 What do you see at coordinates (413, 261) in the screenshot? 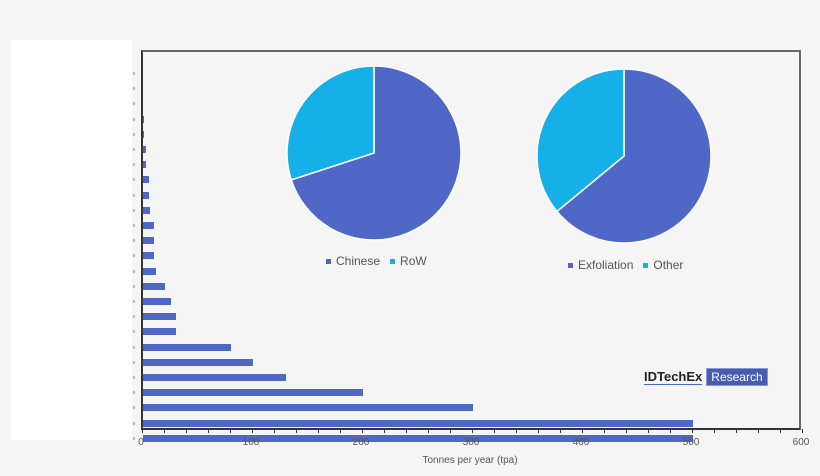
I see `legend-label: RoW` at bounding box center [413, 261].